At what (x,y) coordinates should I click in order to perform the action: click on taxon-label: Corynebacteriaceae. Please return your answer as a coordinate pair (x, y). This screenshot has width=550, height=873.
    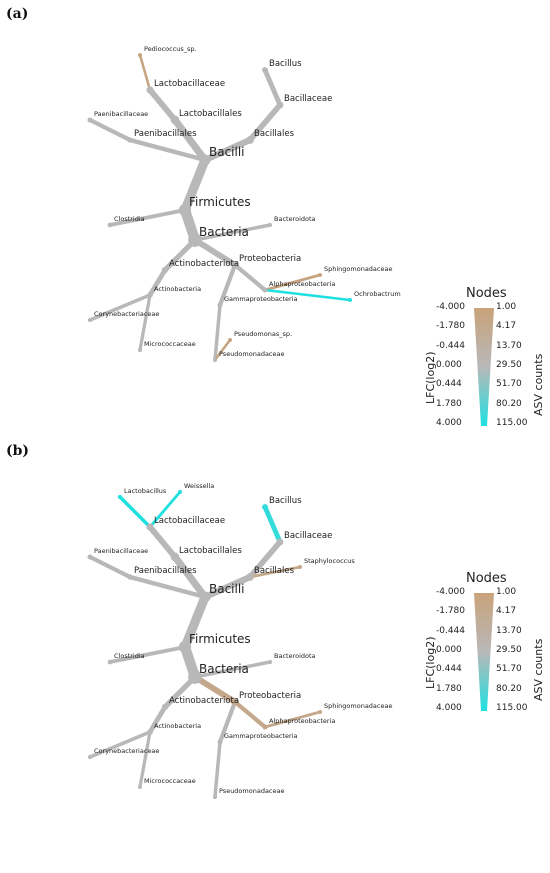
    Looking at the image, I should click on (126, 751).